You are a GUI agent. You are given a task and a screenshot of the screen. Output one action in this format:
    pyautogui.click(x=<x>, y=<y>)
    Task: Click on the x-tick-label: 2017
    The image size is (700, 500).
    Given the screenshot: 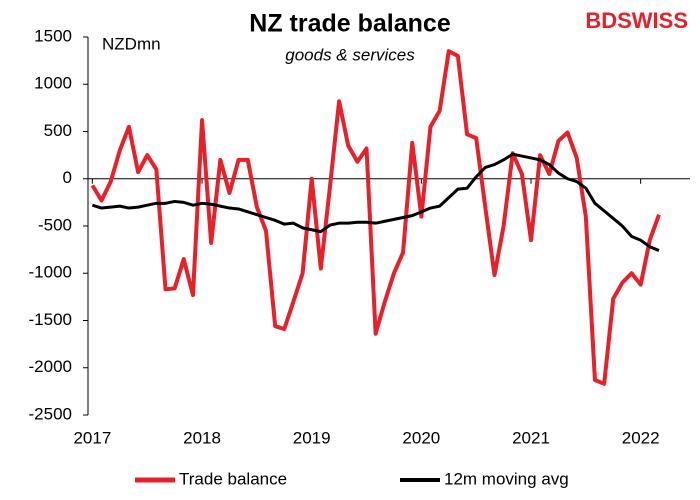 What is the action you would take?
    pyautogui.click(x=92, y=437)
    